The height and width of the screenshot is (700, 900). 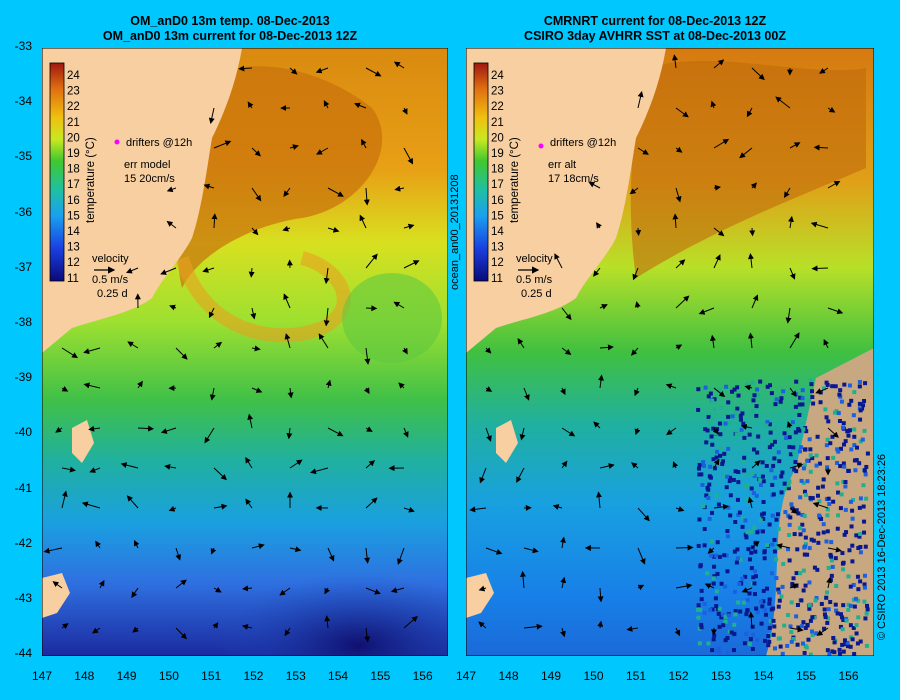 I want to click on left-speed-label: 0.5 m/s, so click(x=110, y=280).